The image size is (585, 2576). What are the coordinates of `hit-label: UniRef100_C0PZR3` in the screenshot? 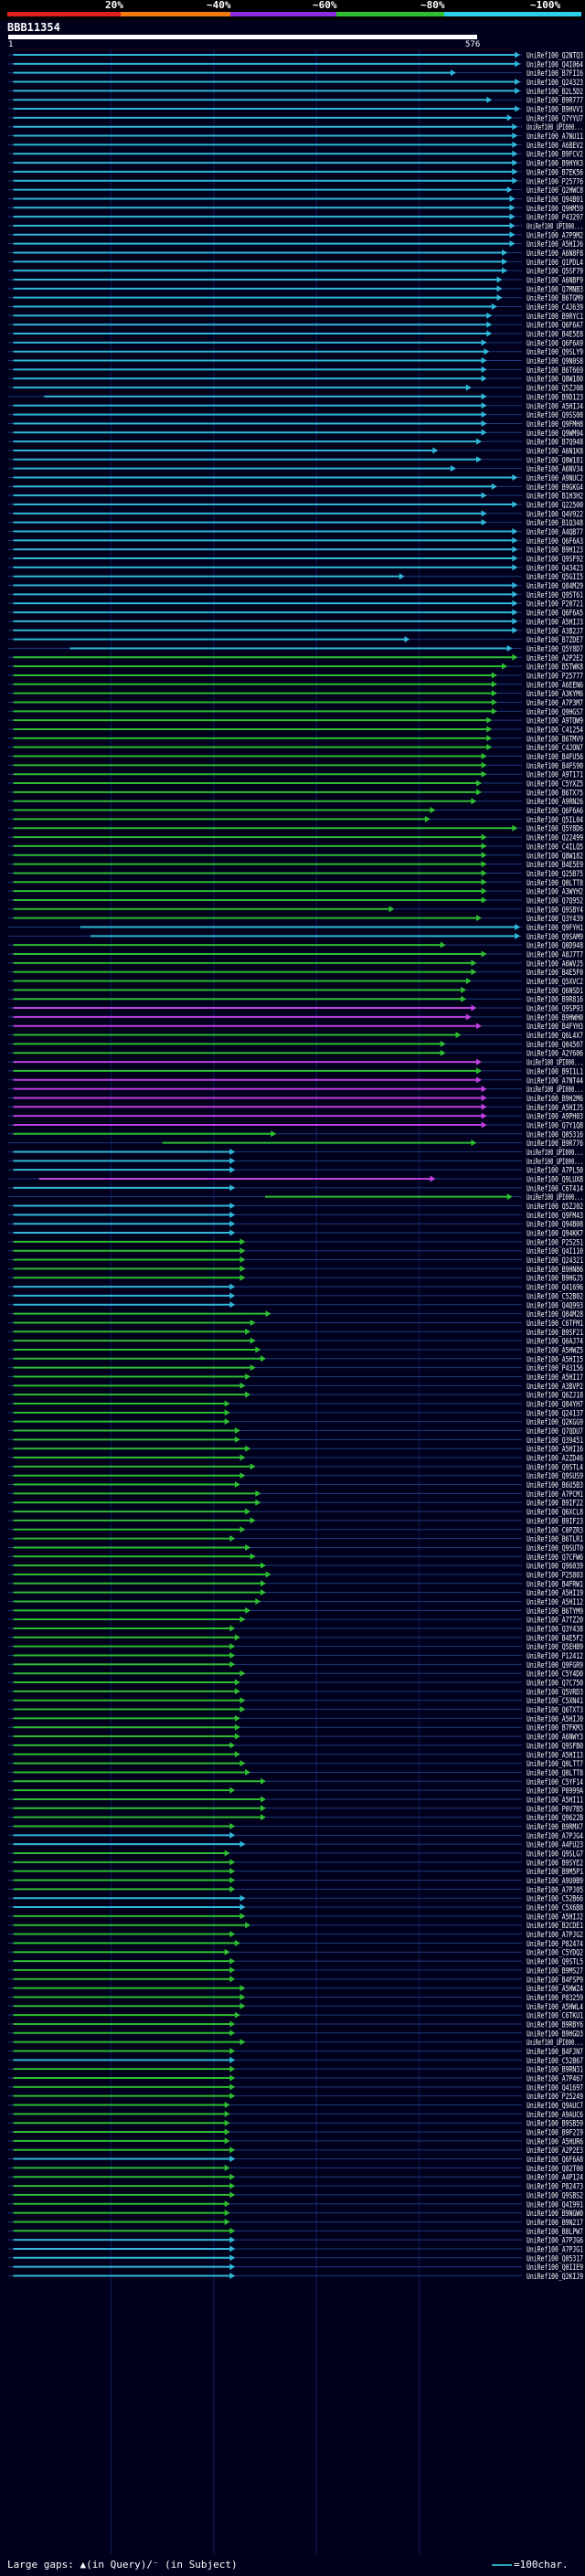 It's located at (554, 1530).